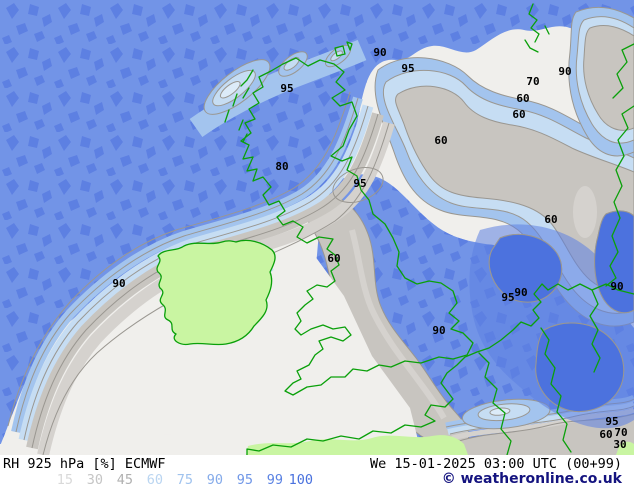 This screenshot has height=490, width=634. What do you see at coordinates (539, 372) in the screenshot?
I see `country-borders` at bounding box center [539, 372].